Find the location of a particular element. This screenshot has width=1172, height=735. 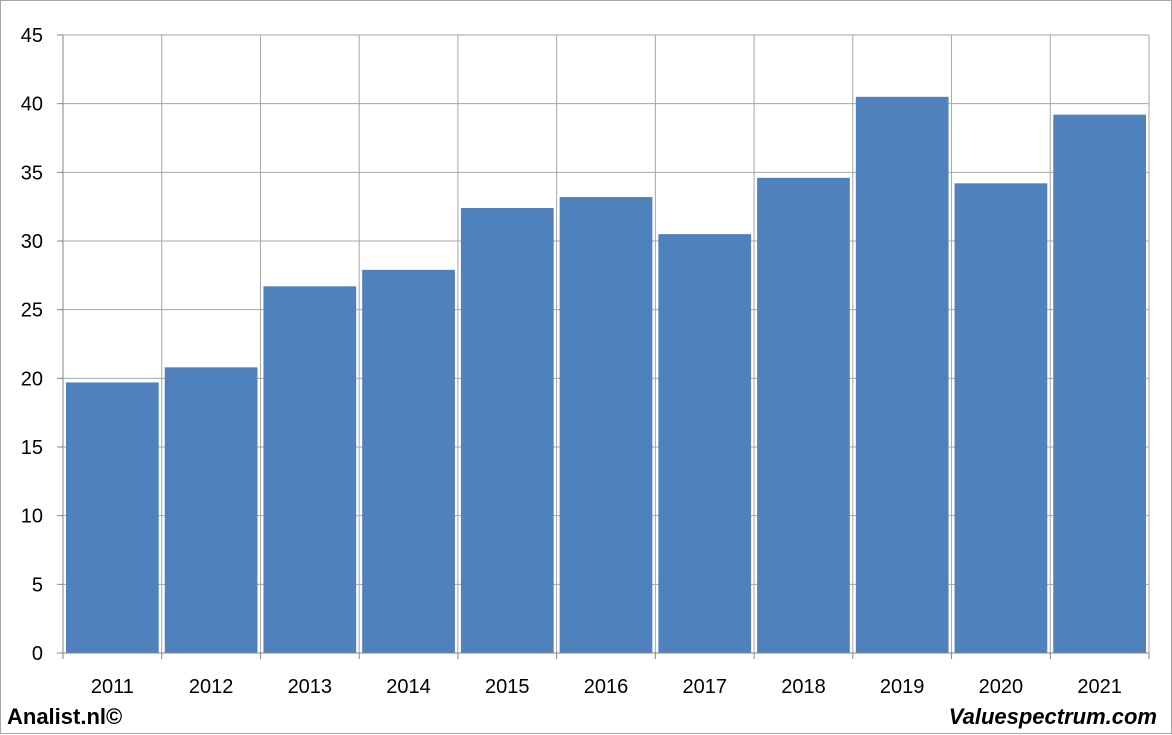

xtick-label-2019: 2019 is located at coordinates (902, 687).